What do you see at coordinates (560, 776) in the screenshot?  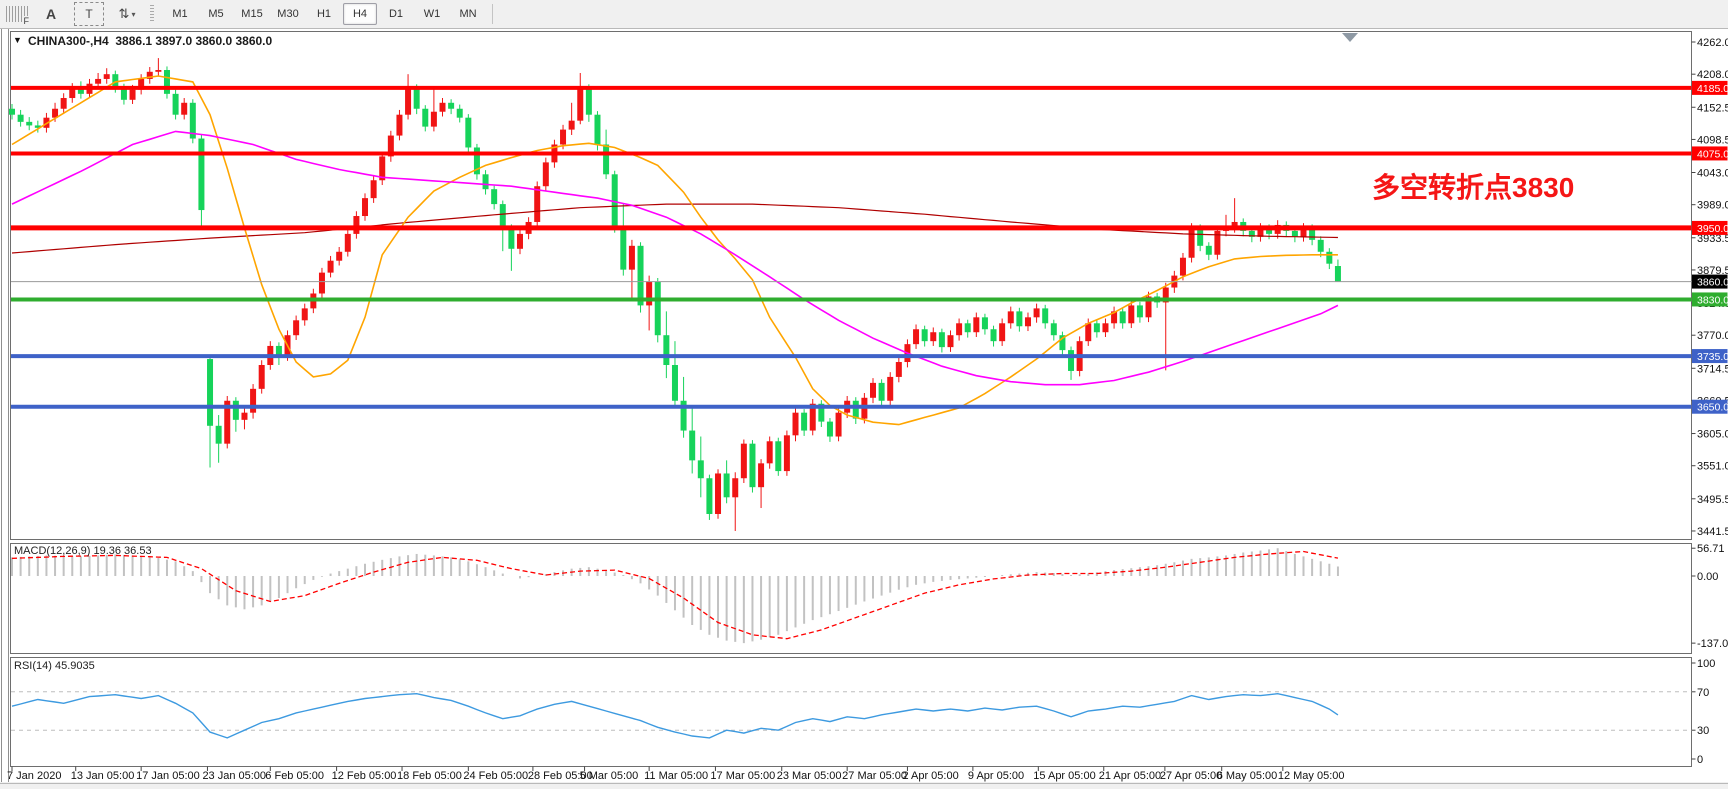 I see `time-axis-label: 28 Feb 05:00` at bounding box center [560, 776].